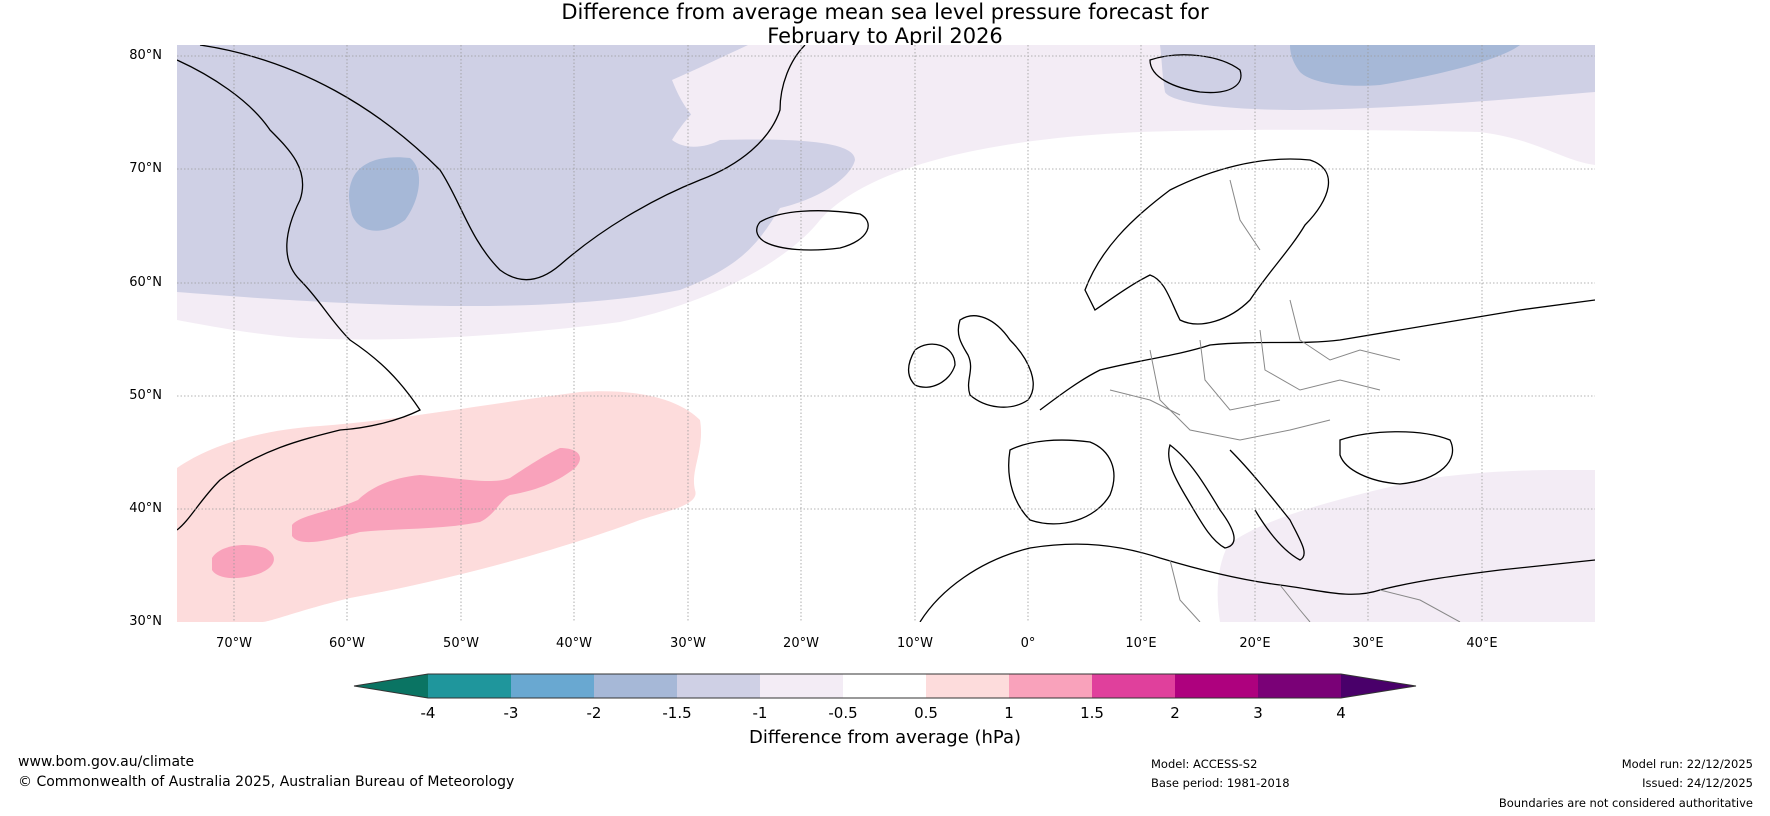 The image size is (1770, 816). What do you see at coordinates (1405, 65) in the screenshot?
I see `anomaly-region-negative-strong-arctic` at bounding box center [1405, 65].